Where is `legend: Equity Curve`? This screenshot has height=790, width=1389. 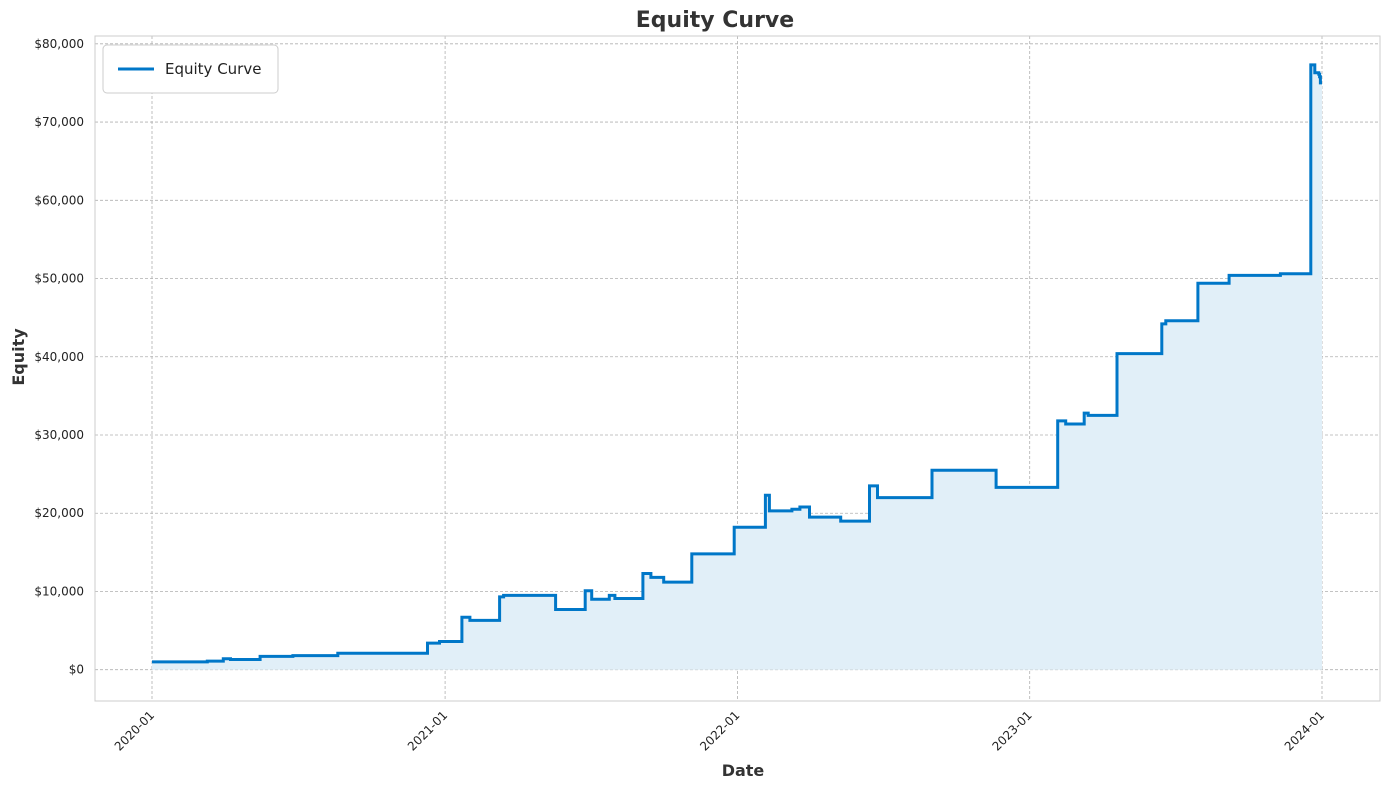 legend: Equity Curve is located at coordinates (190, 69).